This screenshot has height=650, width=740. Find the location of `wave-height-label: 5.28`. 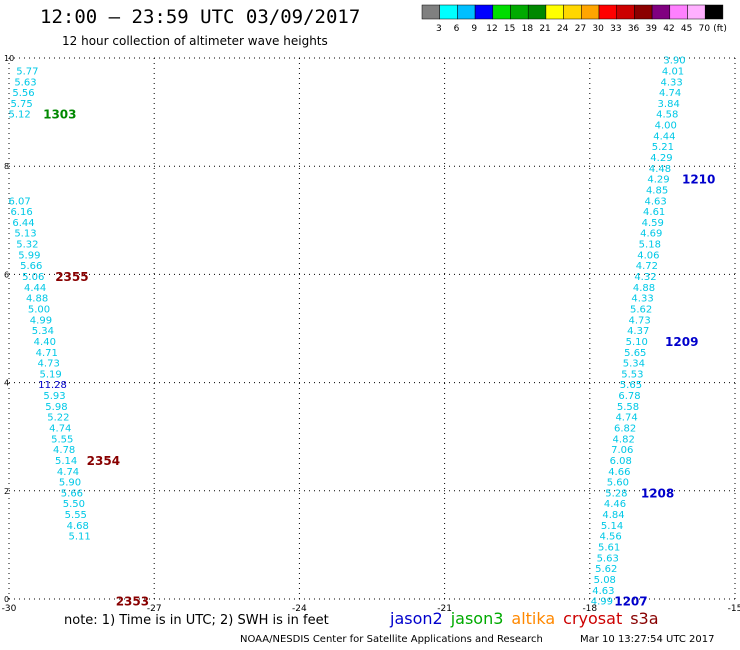

wave-height-label: 5.28 is located at coordinates (616, 493).